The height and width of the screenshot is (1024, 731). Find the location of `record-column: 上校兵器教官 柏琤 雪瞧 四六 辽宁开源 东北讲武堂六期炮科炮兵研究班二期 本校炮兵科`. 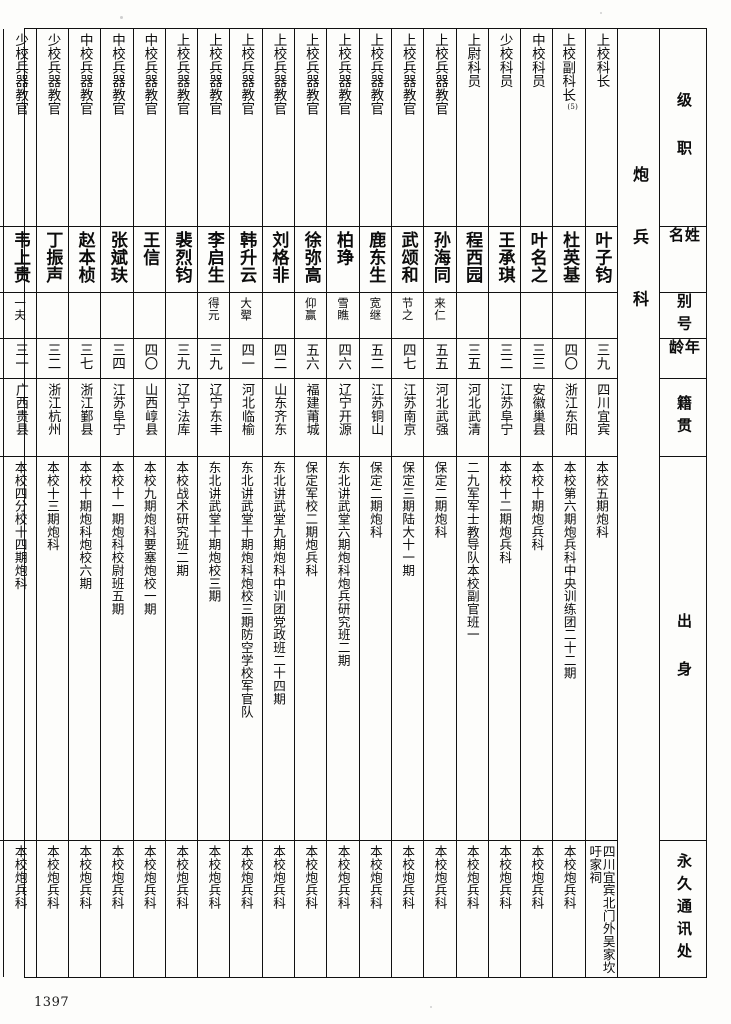

record-column: 上校兵器教官 柏琤 雪瞧 四六 辽宁开源 东北讲武堂六期炮科炮兵研究班二期 本校炮兵科 is located at coordinates (342, 503).